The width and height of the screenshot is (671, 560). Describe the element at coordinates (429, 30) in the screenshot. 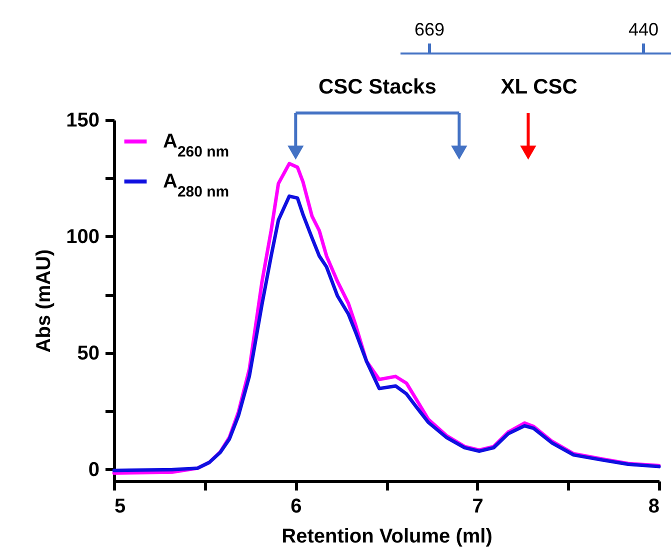

I see `x2-tick-label: 669` at that location.